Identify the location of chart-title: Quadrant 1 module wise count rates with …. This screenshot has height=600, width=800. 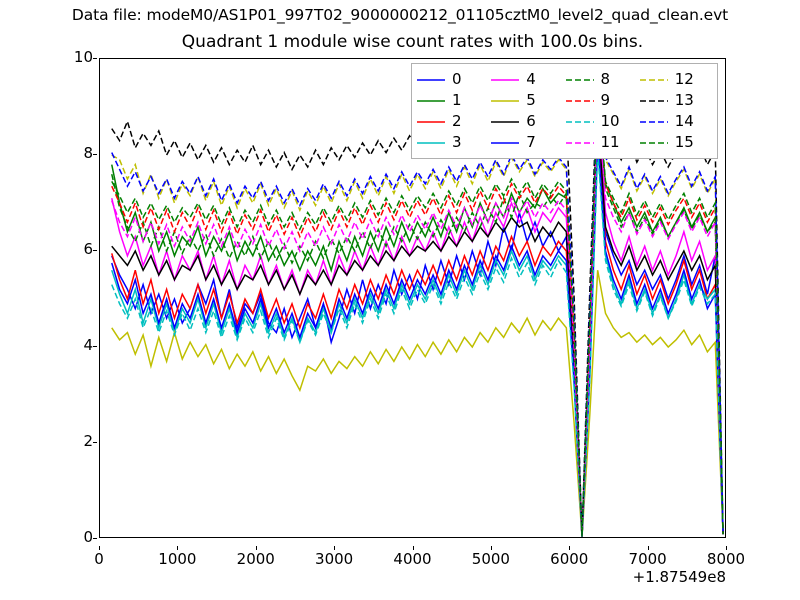
(412, 42).